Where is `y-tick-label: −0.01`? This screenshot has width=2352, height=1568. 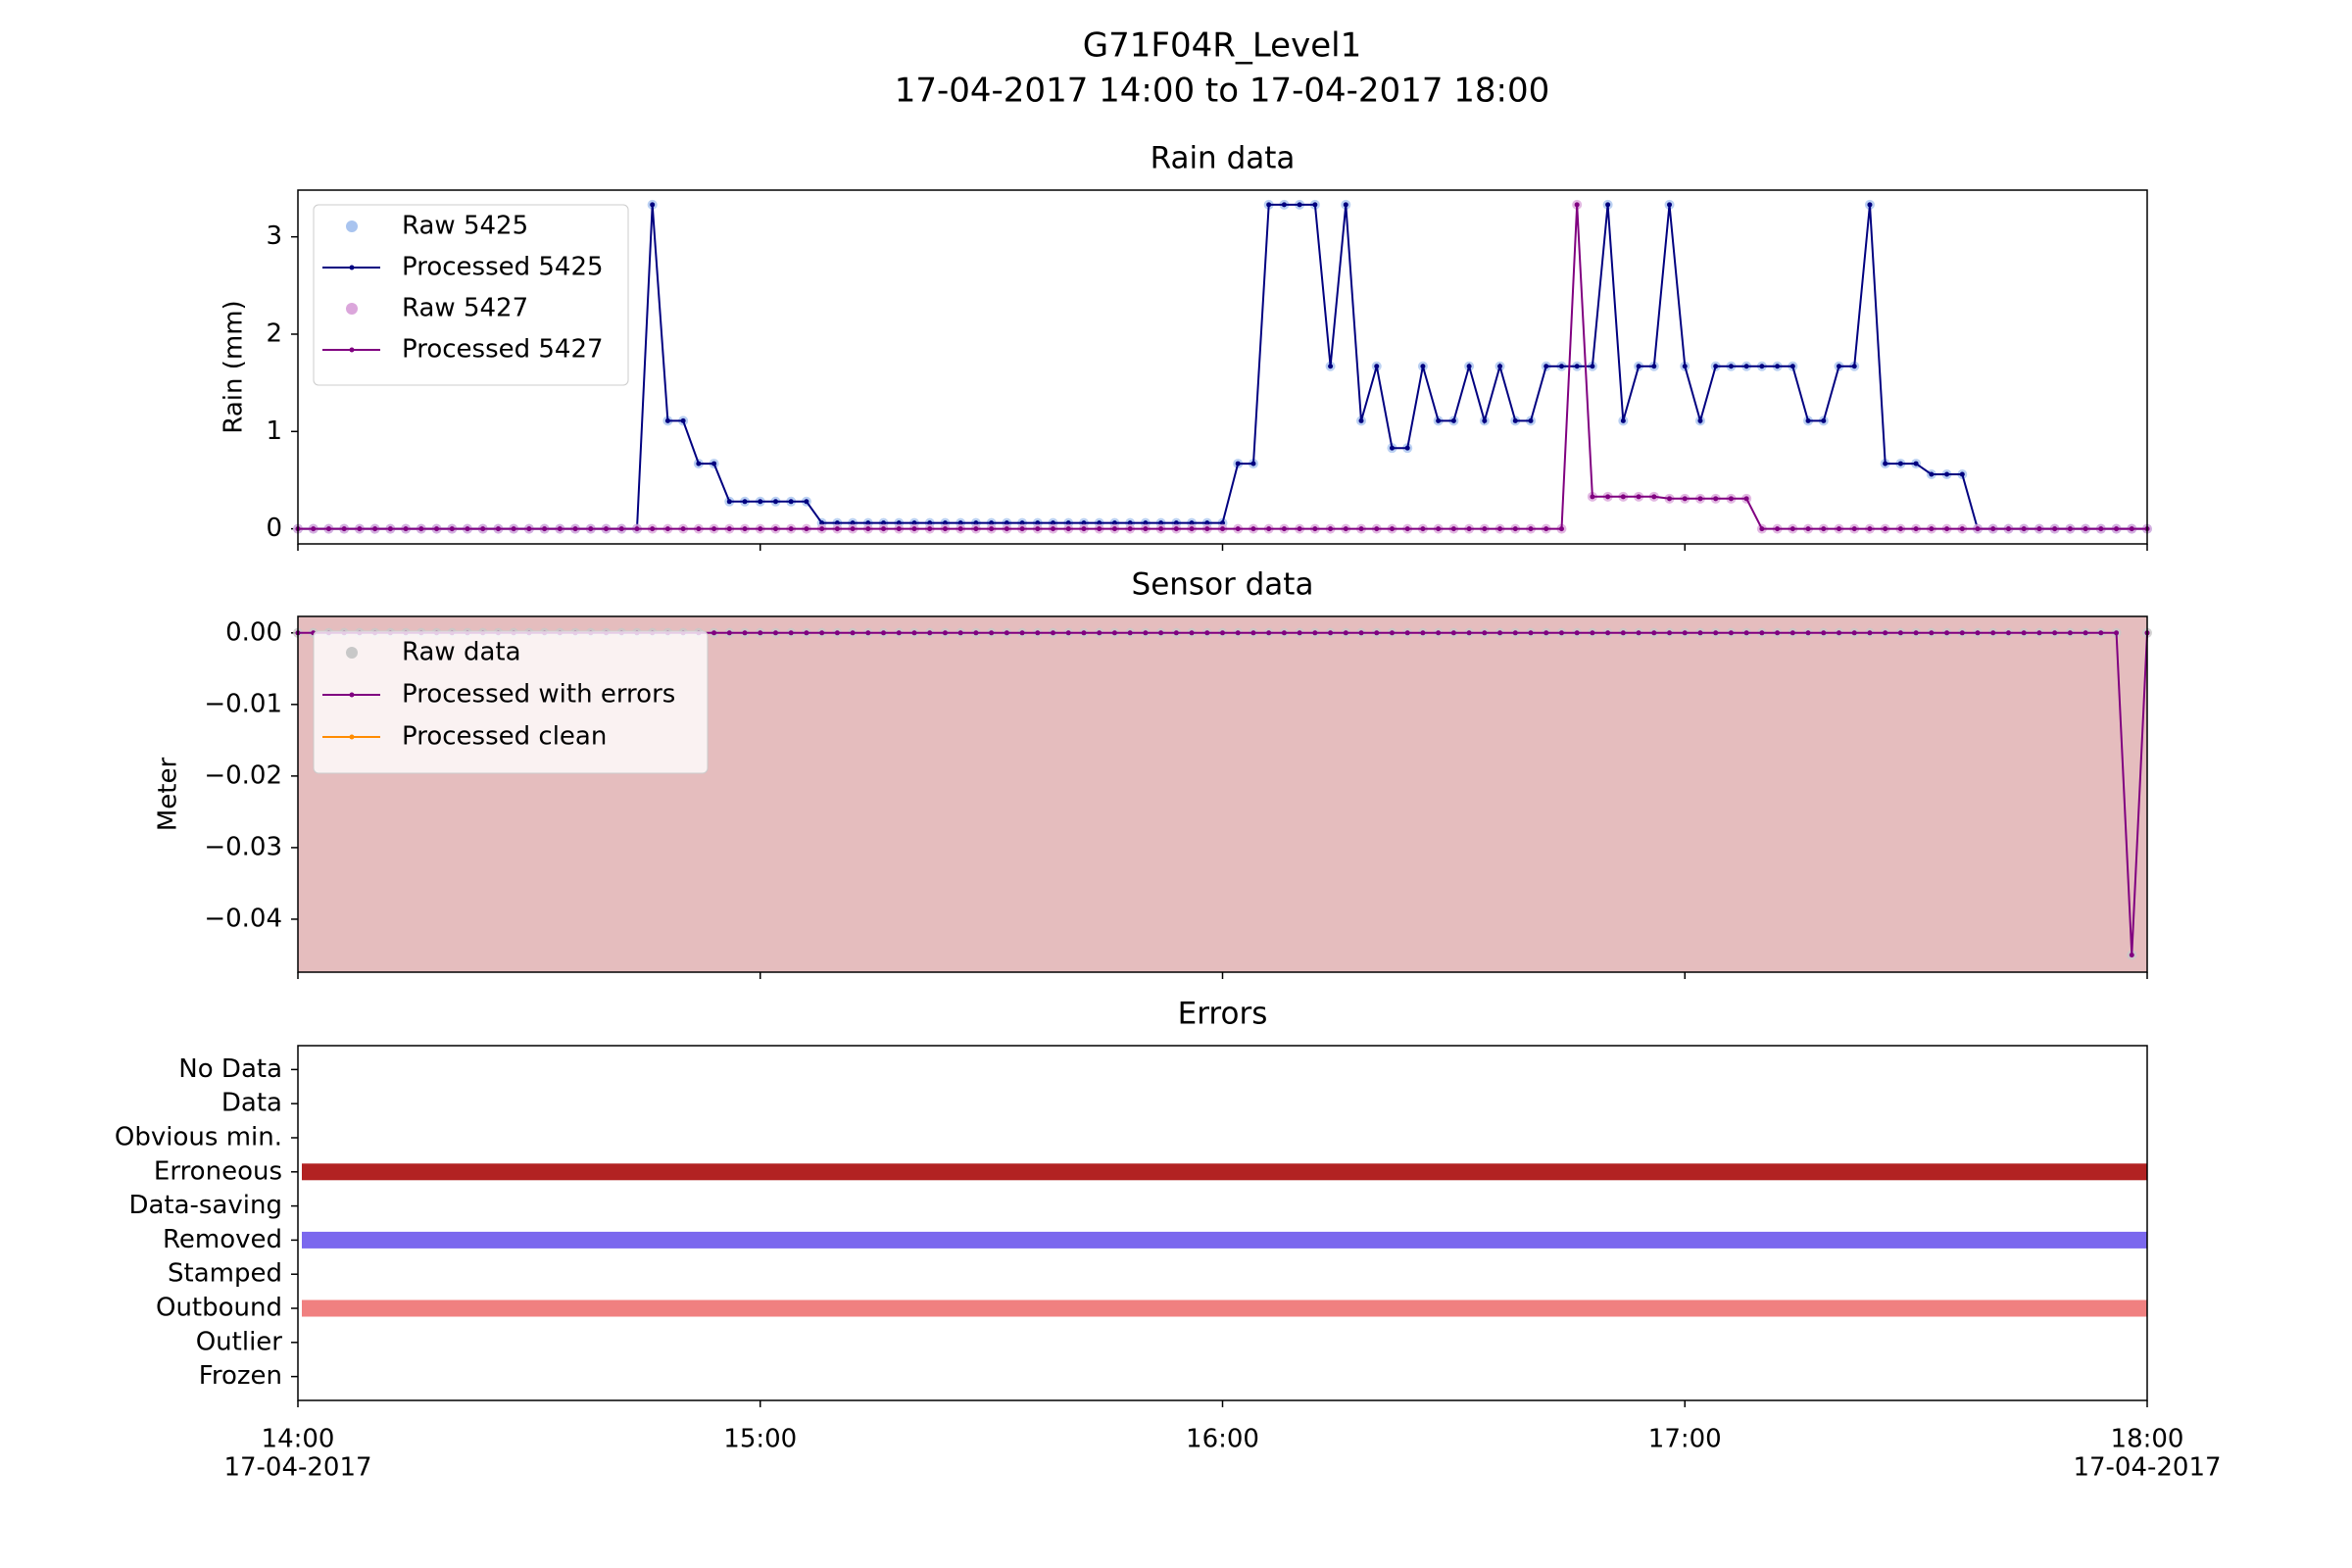
y-tick-label: −0.01 is located at coordinates (243, 703).